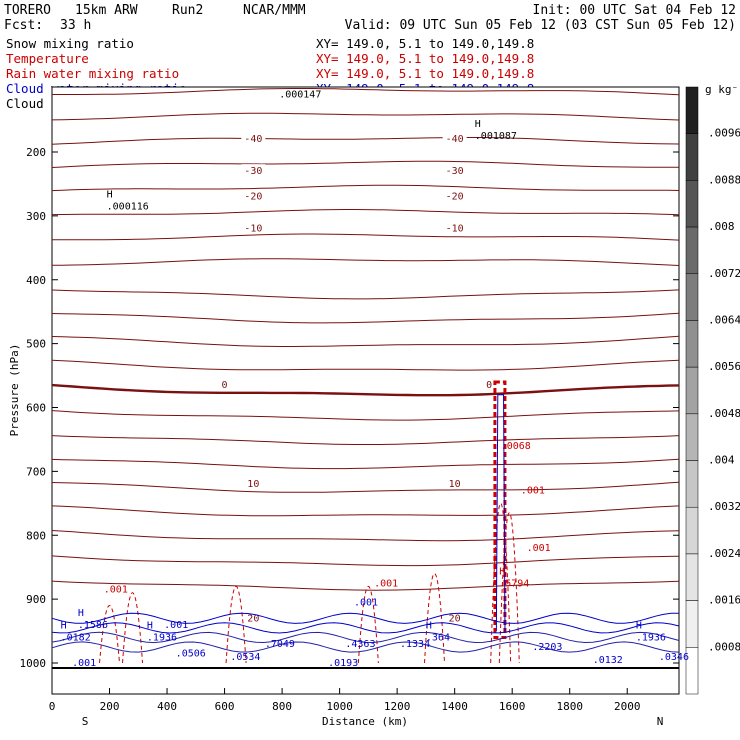 The height and width of the screenshot is (740, 740). Describe the element at coordinates (280, 644) in the screenshot. I see `extremum-value: .7049` at that location.